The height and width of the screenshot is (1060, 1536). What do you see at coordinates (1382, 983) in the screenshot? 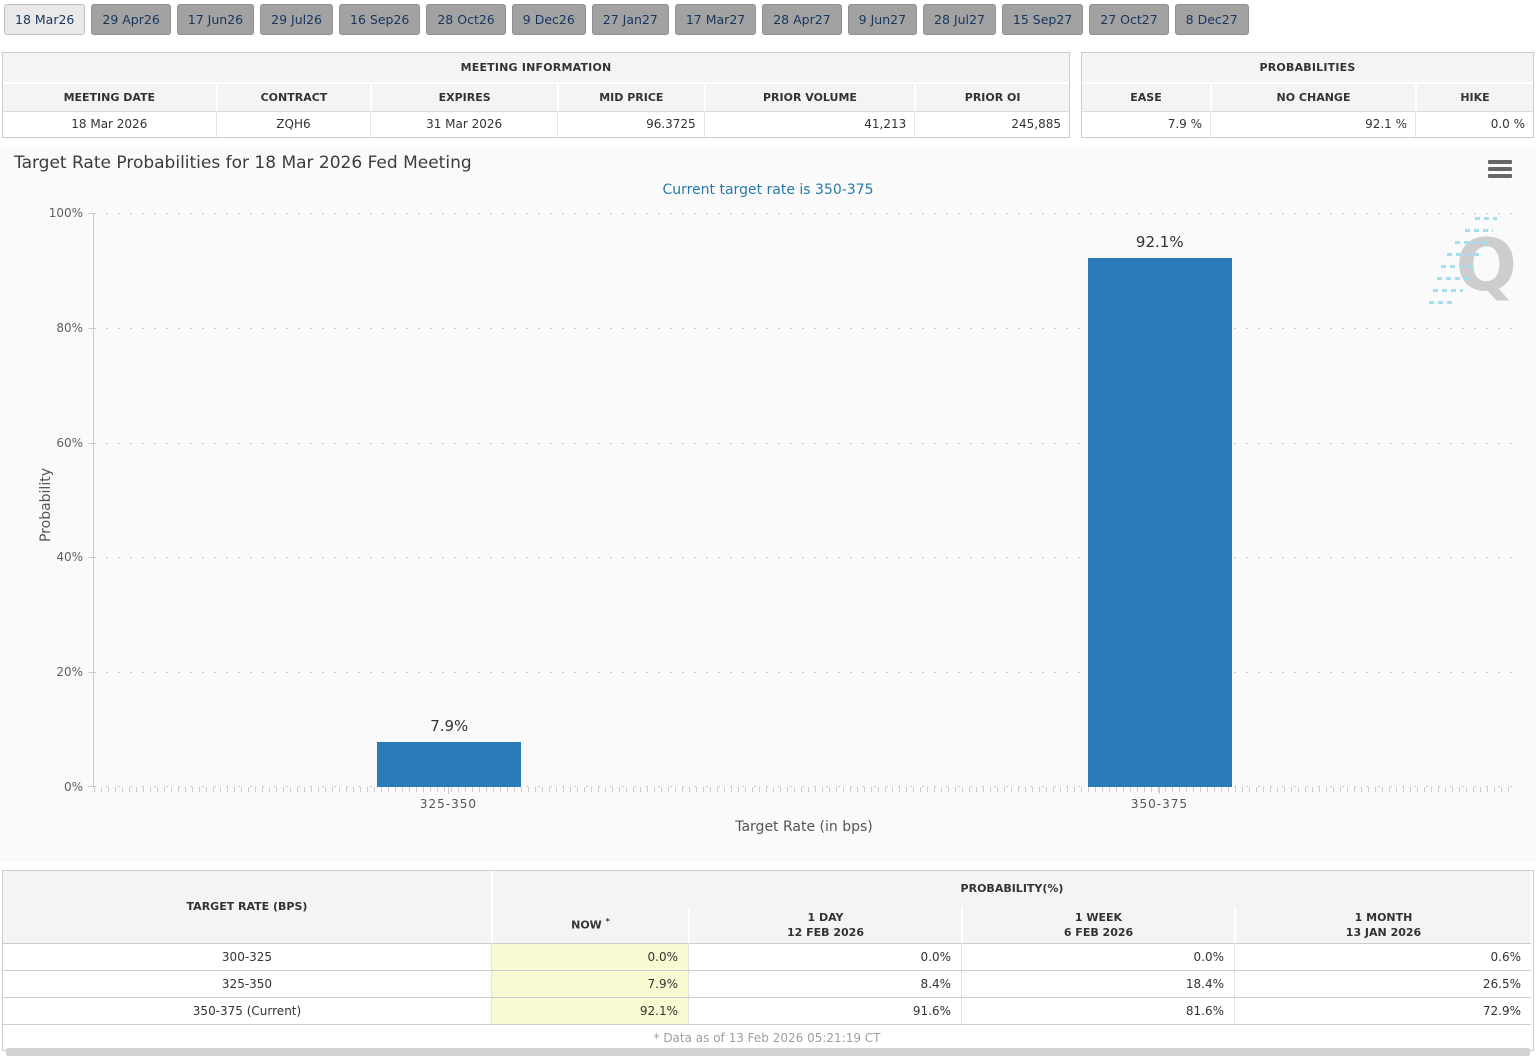
I see `month-325-350: 26.5%` at bounding box center [1382, 983].